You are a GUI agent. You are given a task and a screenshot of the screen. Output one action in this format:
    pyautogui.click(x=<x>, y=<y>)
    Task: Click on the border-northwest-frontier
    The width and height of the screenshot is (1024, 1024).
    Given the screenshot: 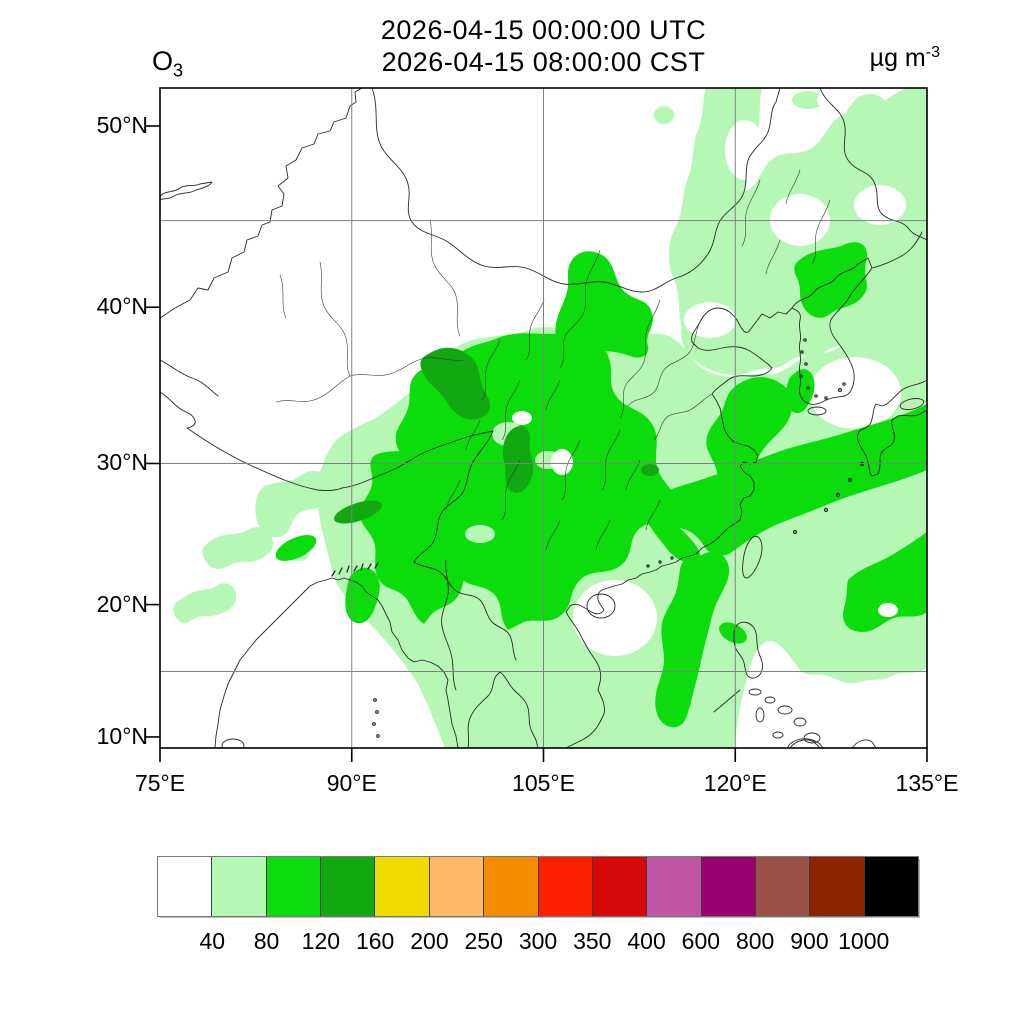 What is the action you would take?
    pyautogui.click(x=261, y=203)
    